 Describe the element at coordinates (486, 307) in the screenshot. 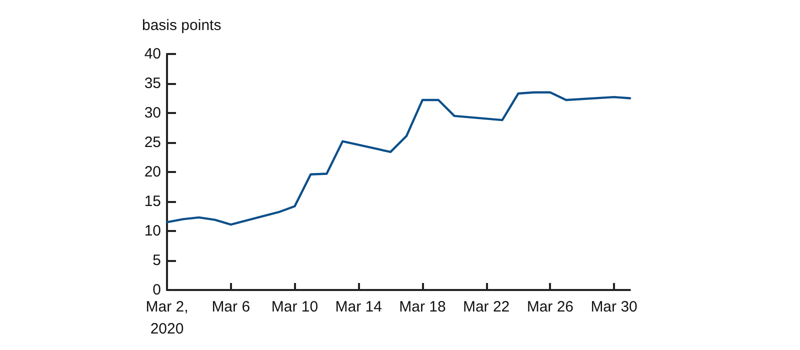

I see `x-tick-label: Mar 22` at that location.